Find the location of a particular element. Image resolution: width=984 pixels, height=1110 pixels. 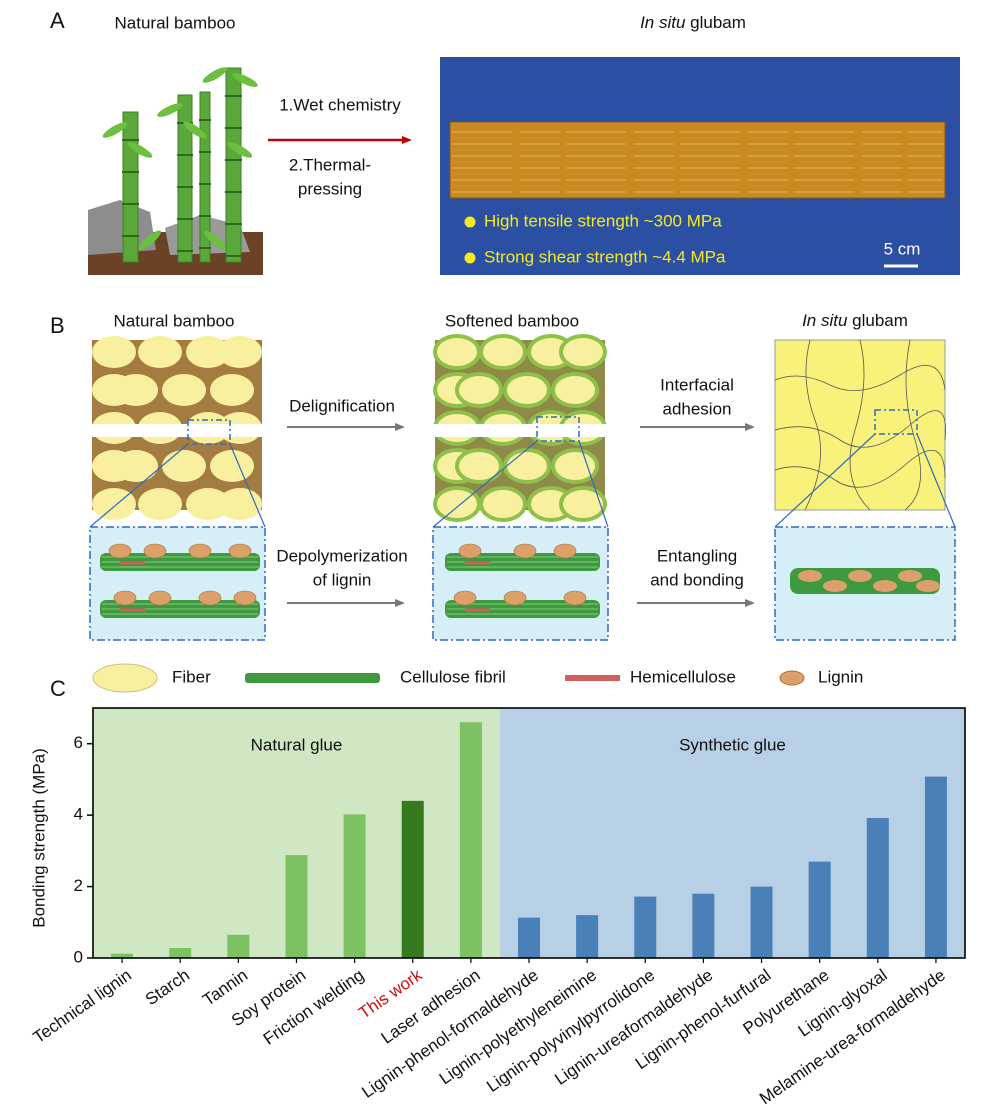

legend-lignin is located at coordinates (792, 678).